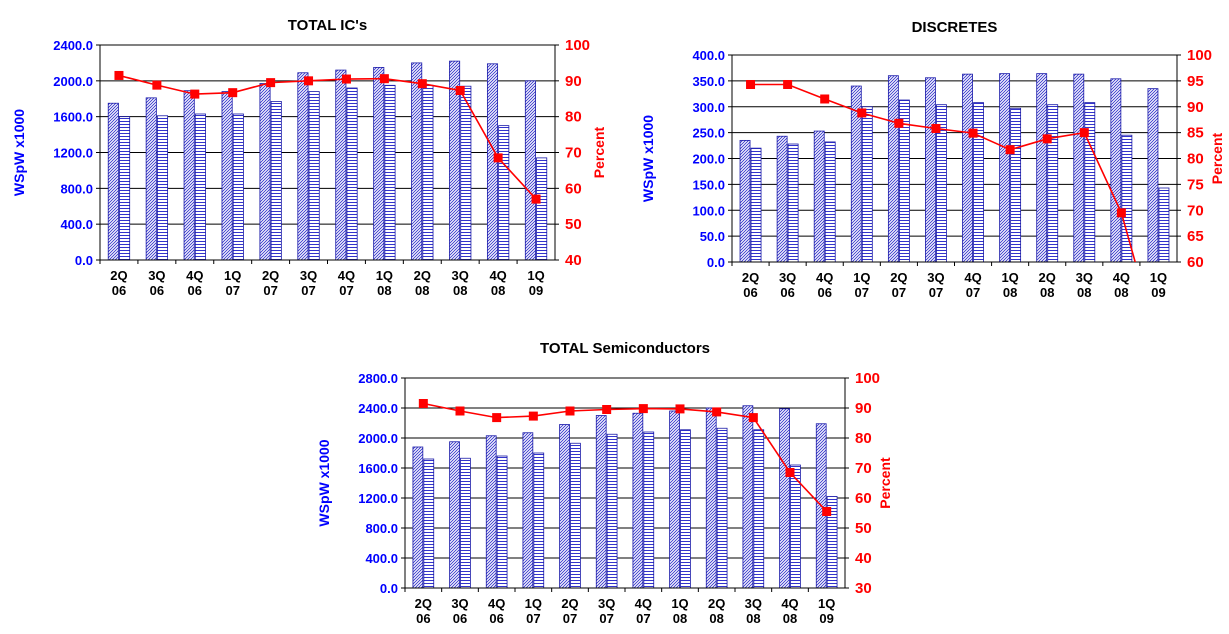 The height and width of the screenshot is (634, 1229). I want to click on y-tick-label: 50.0, so click(712, 236).